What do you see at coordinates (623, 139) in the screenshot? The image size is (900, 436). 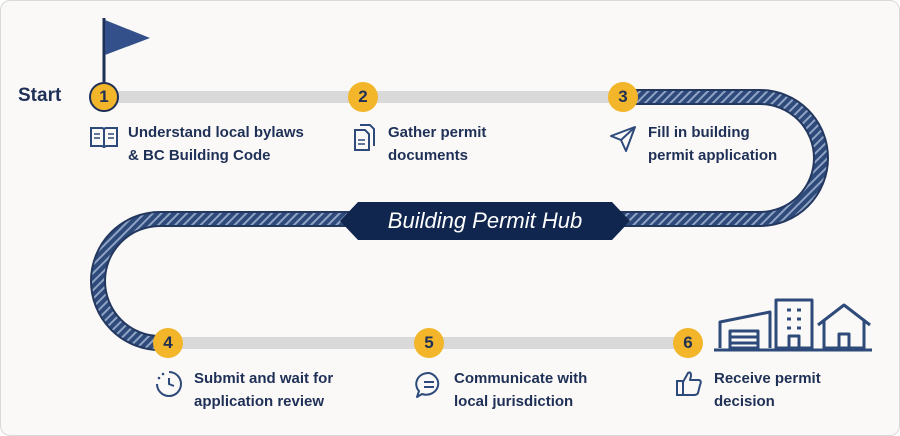 I see `paper-plane-icon` at bounding box center [623, 139].